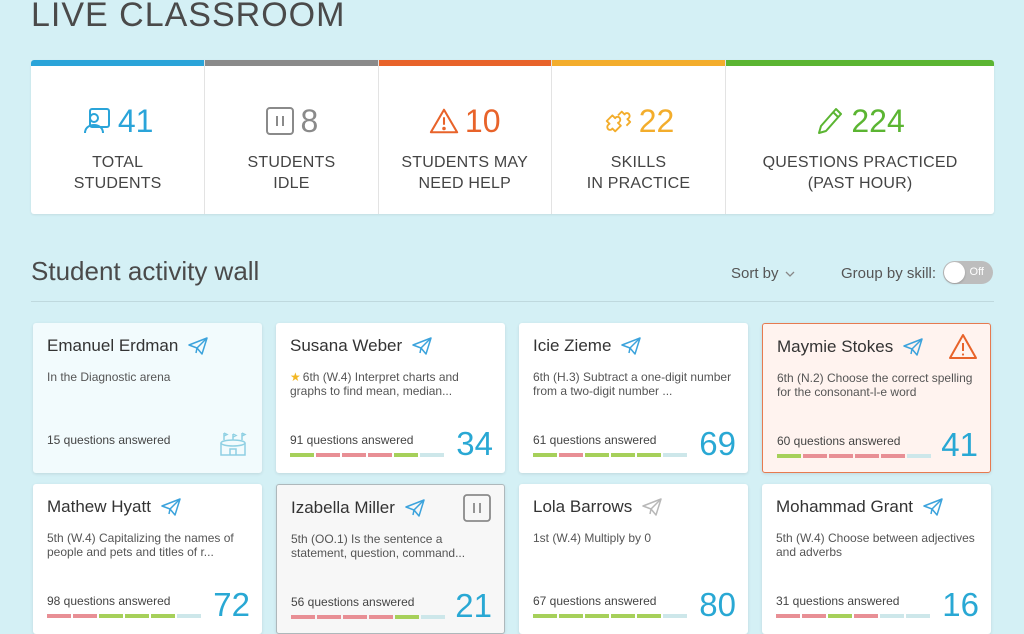  What do you see at coordinates (850, 347) in the screenshot?
I see `student-name: Maymie Stokes` at bounding box center [850, 347].